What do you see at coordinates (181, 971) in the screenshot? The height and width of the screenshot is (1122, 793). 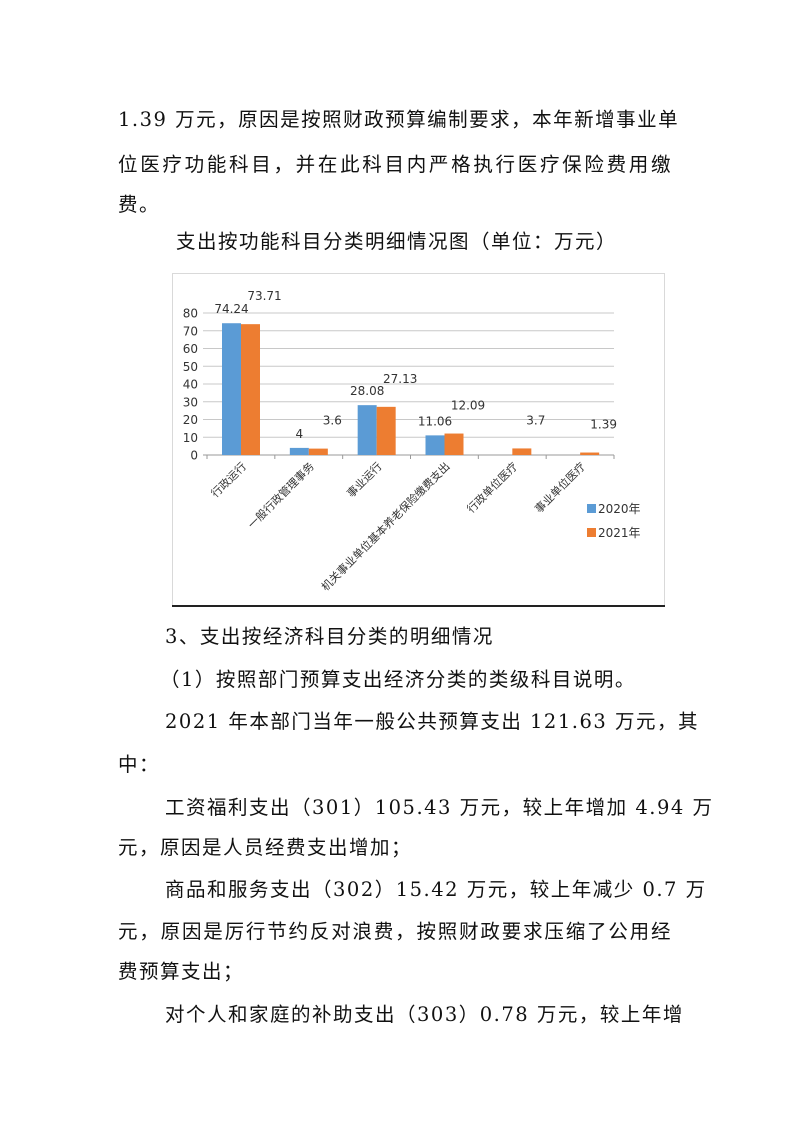 I see `body-text-line: 费预算支出；` at bounding box center [181, 971].